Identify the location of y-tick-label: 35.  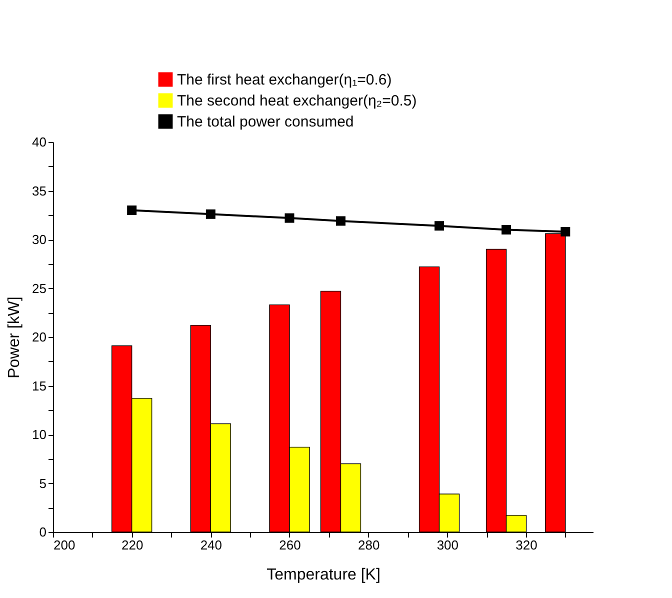
(39, 190).